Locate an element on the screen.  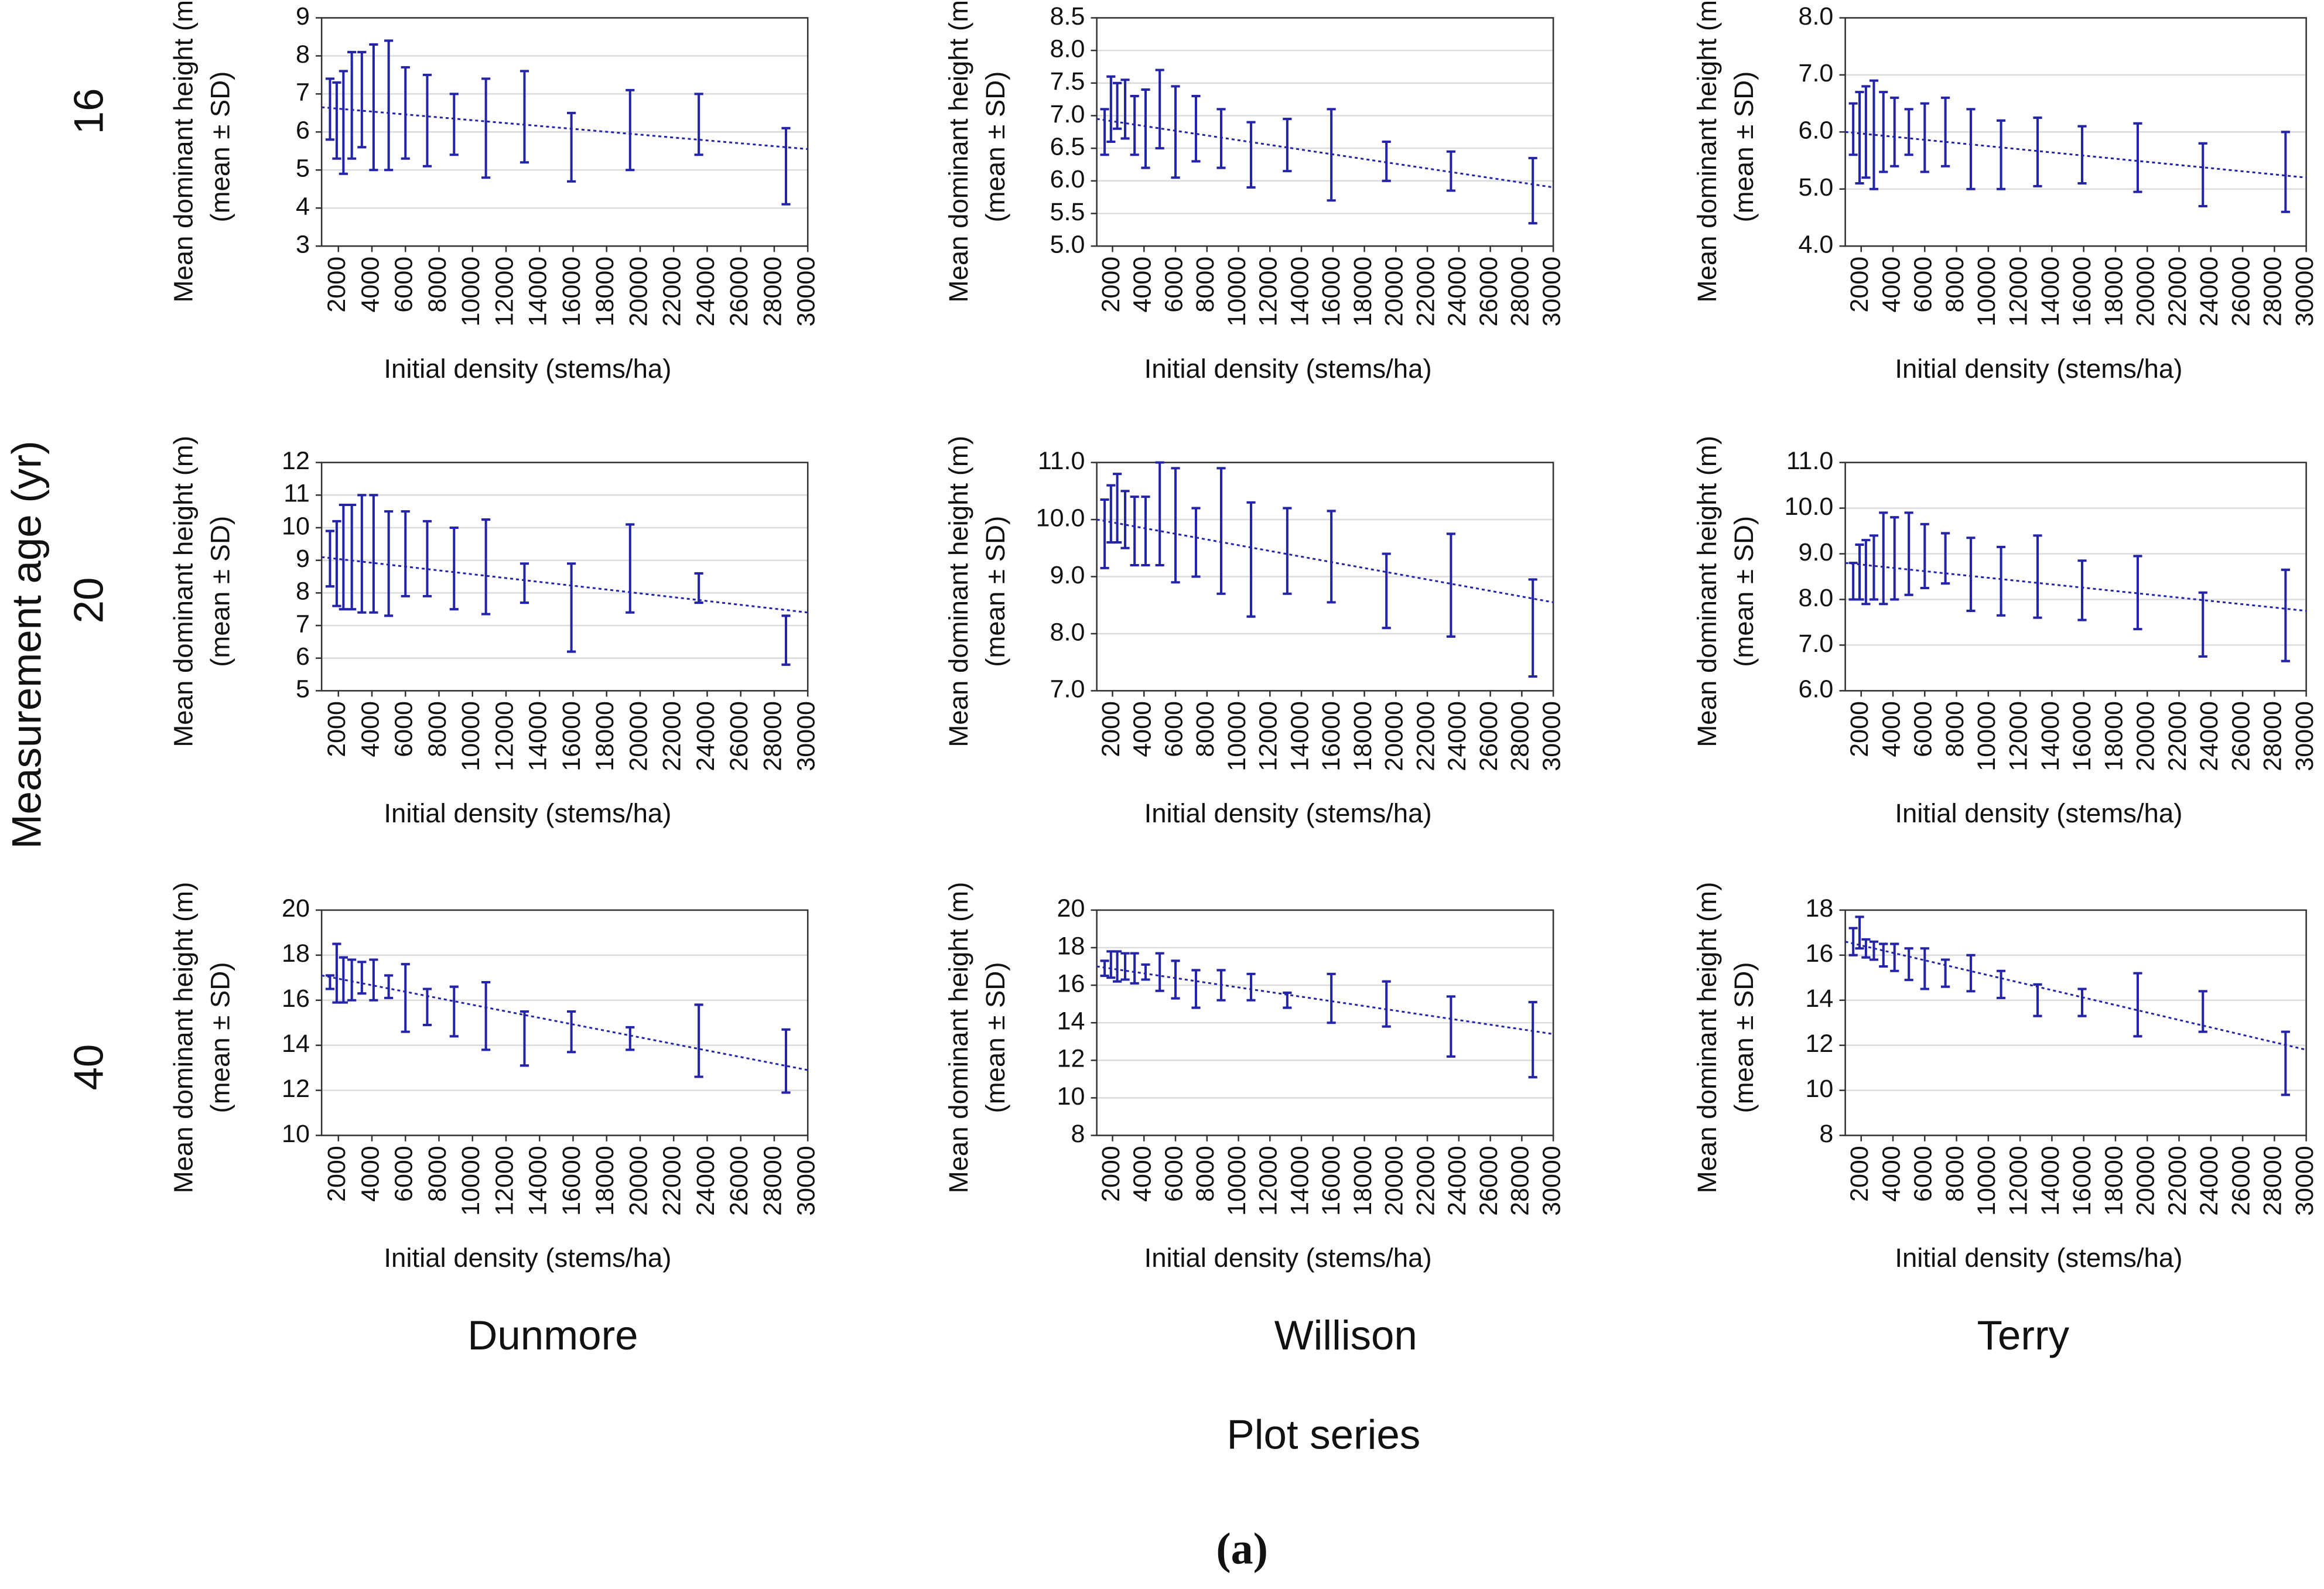
y-tick-label: 6 is located at coordinates (303, 131).